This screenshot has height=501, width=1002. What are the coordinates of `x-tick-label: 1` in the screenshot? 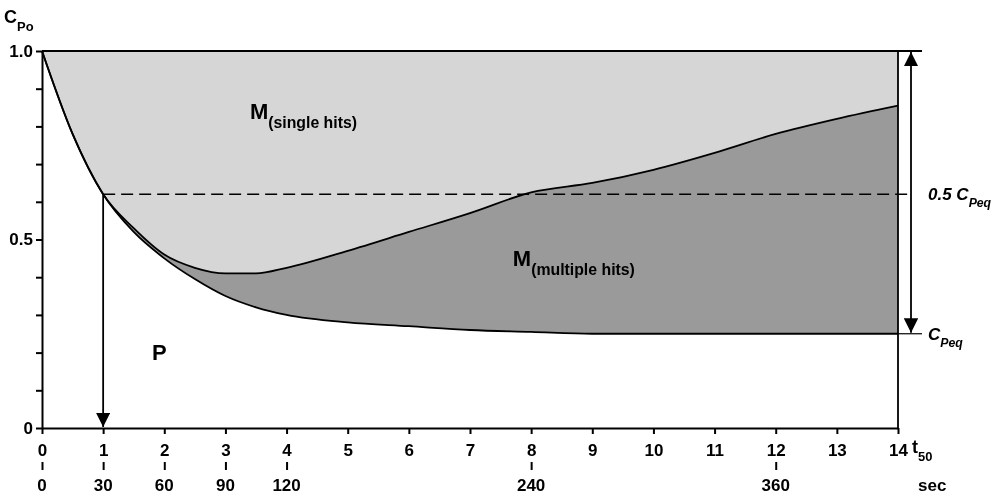 It's located at (103, 450).